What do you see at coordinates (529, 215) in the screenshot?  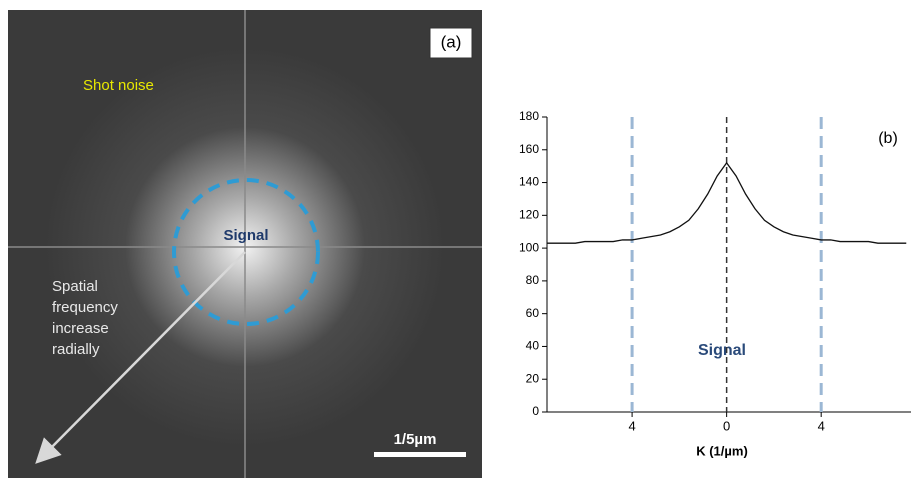 I see `y-tick-label: 120` at bounding box center [529, 215].